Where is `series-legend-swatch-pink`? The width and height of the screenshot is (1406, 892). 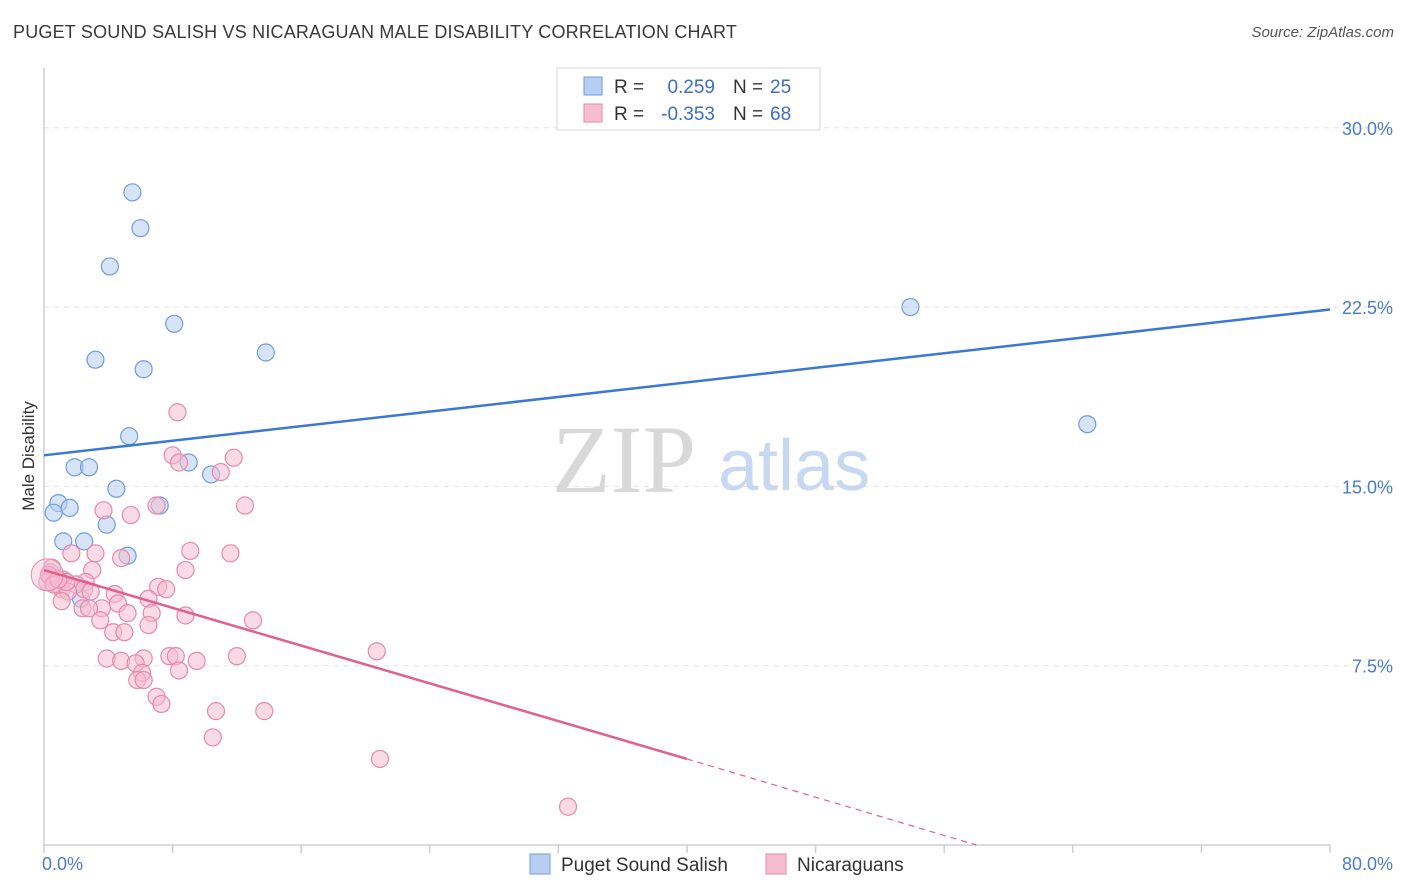 series-legend-swatch-pink is located at coordinates (776, 864).